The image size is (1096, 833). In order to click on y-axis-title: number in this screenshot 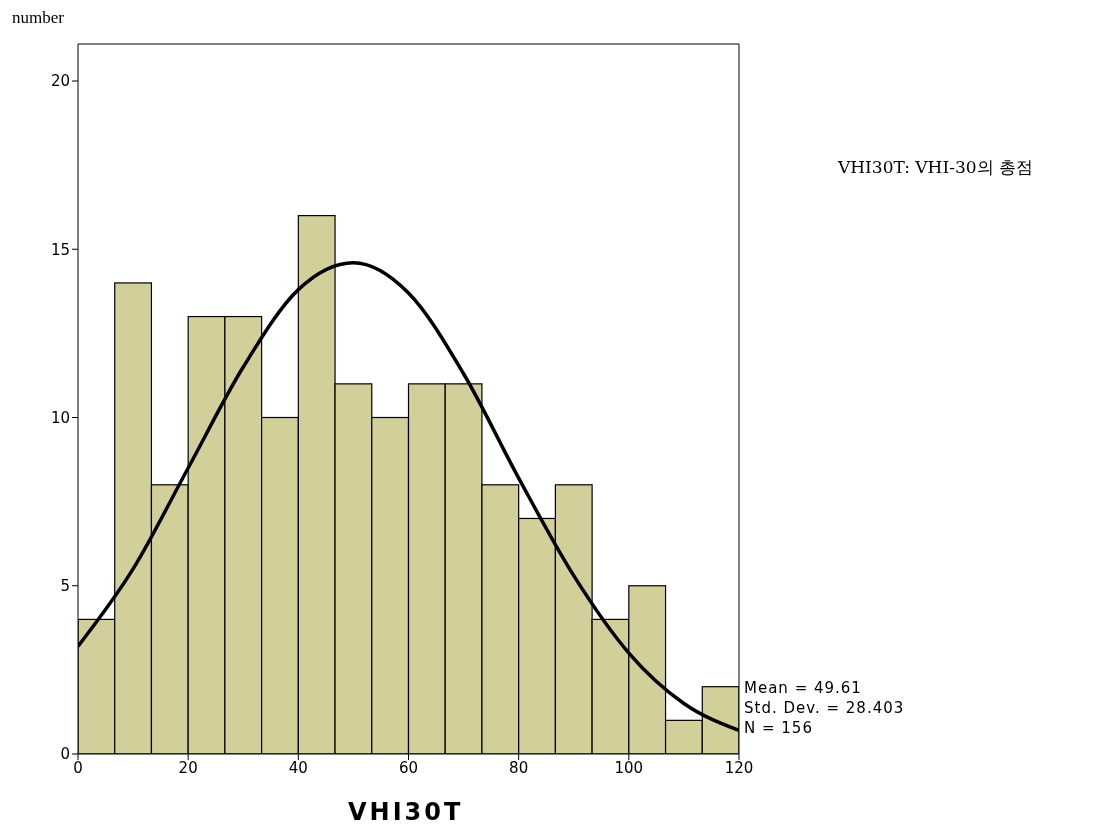, I will do `click(38, 18)`.